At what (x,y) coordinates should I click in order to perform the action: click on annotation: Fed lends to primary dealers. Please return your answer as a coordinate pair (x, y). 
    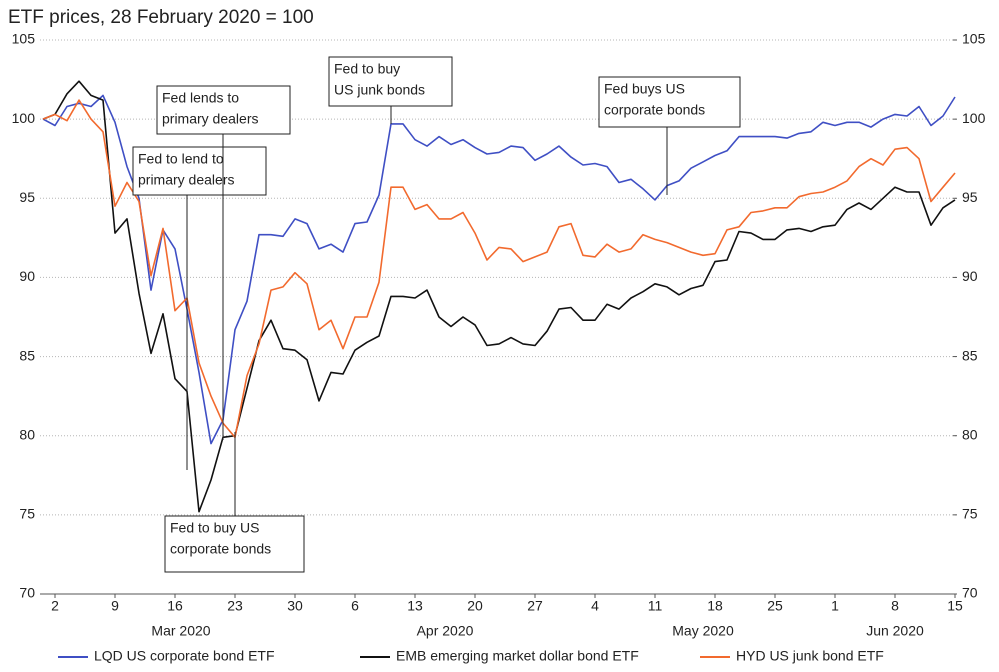
    Looking at the image, I should click on (223, 262).